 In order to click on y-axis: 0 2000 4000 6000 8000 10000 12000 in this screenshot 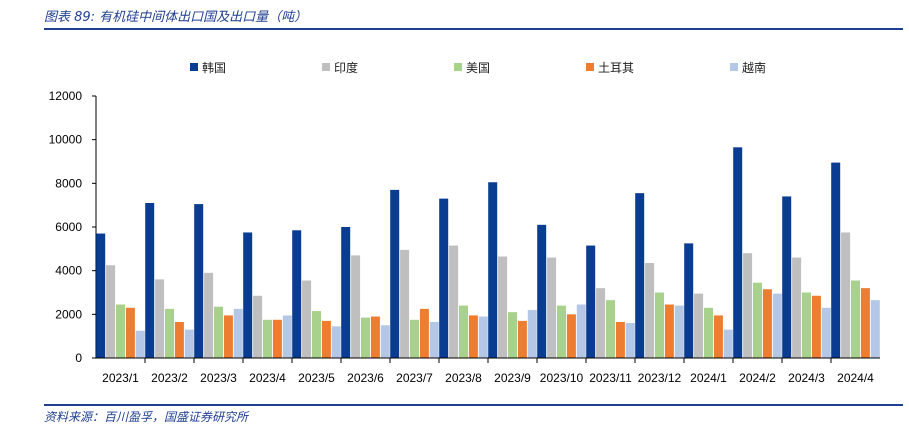, I will do `click(73, 227)`.